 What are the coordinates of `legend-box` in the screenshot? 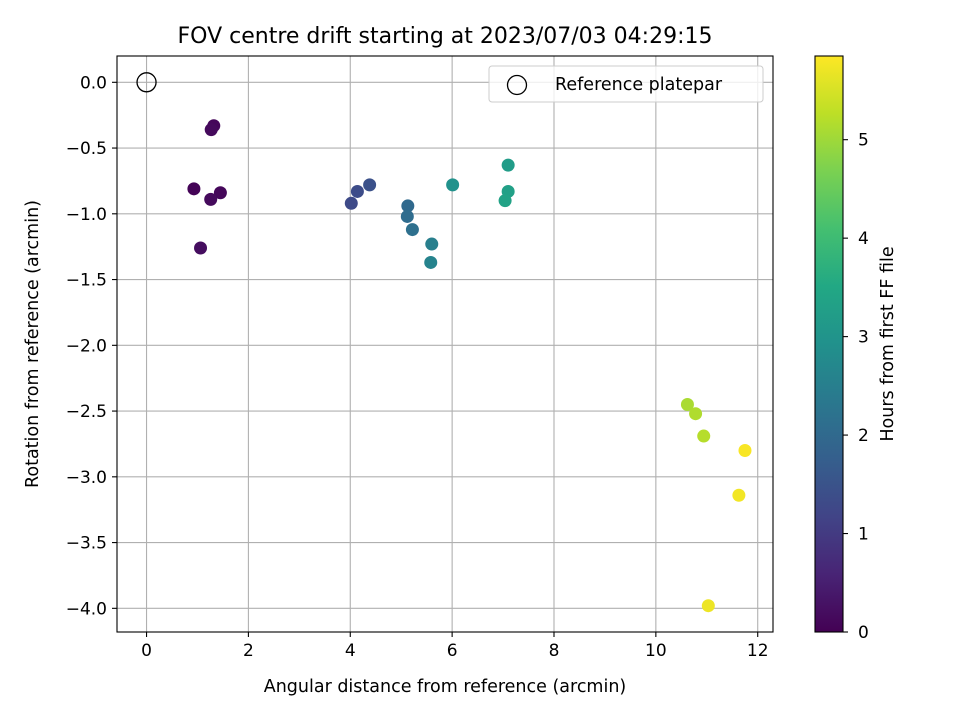 It's located at (626, 84).